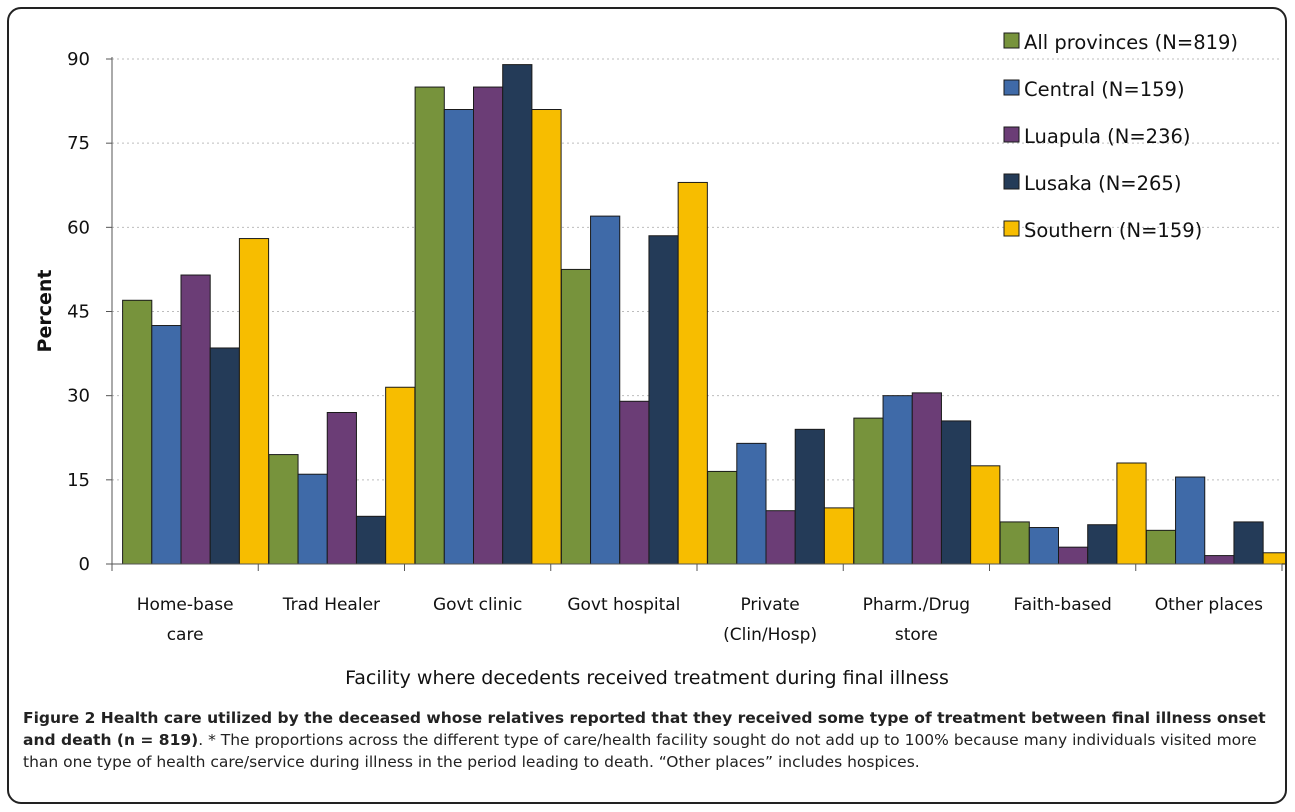 The height and width of the screenshot is (812, 1295). I want to click on bar-series1-cat7, so click(1190, 520).